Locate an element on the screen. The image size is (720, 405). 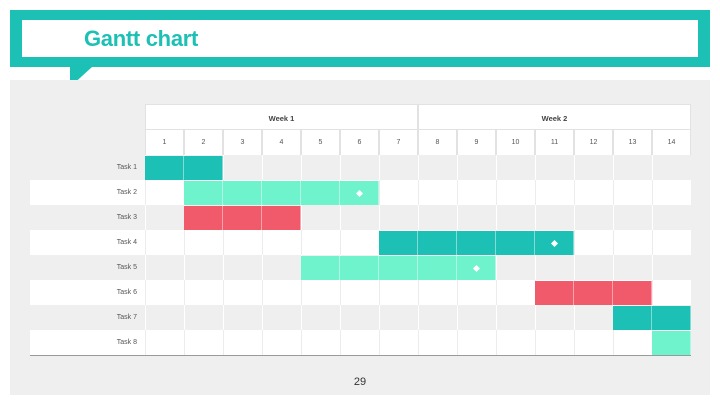
week-label: Week 2 is located at coordinates (554, 118).